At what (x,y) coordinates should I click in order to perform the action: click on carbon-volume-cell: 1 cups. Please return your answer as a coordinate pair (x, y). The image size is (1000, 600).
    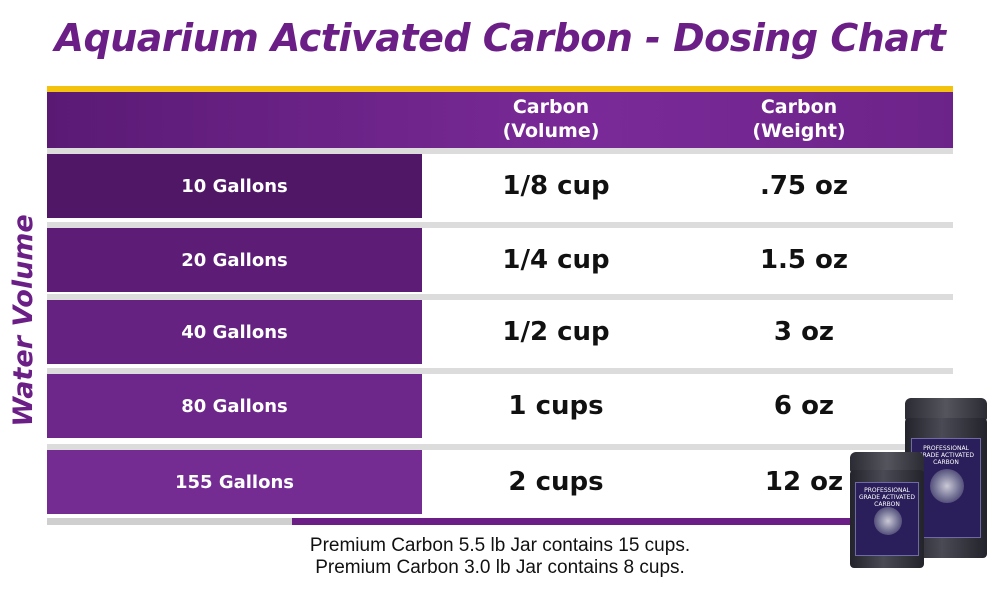
    Looking at the image, I should click on (556, 406).